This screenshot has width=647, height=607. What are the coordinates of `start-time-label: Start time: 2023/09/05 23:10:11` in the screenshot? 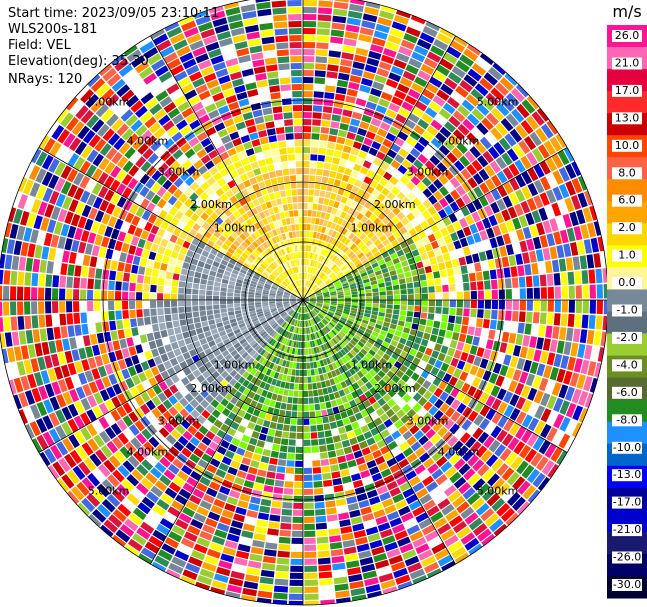 It's located at (114, 13).